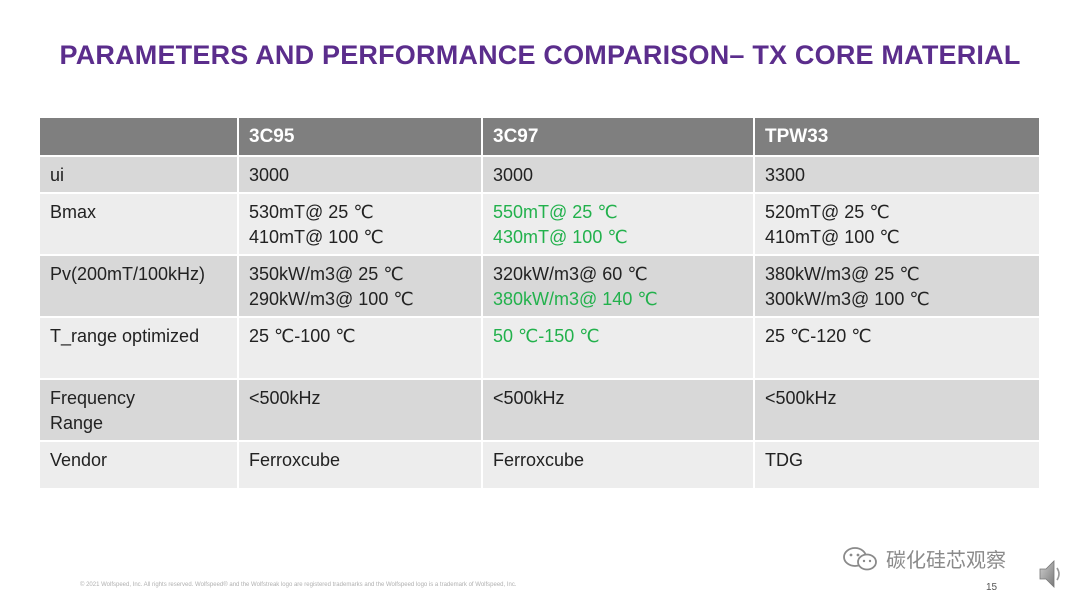  I want to click on watermark-text: 碳化硅芯观察, so click(946, 561).